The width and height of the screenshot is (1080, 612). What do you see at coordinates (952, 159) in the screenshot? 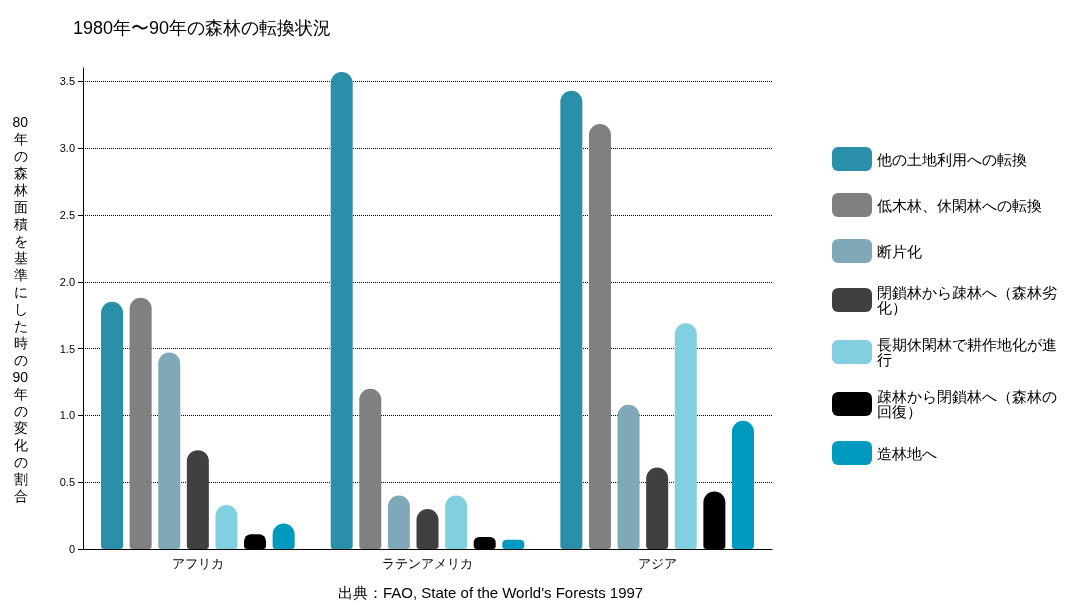
I see `legend-label: 他の土地利用への転換` at bounding box center [952, 159].